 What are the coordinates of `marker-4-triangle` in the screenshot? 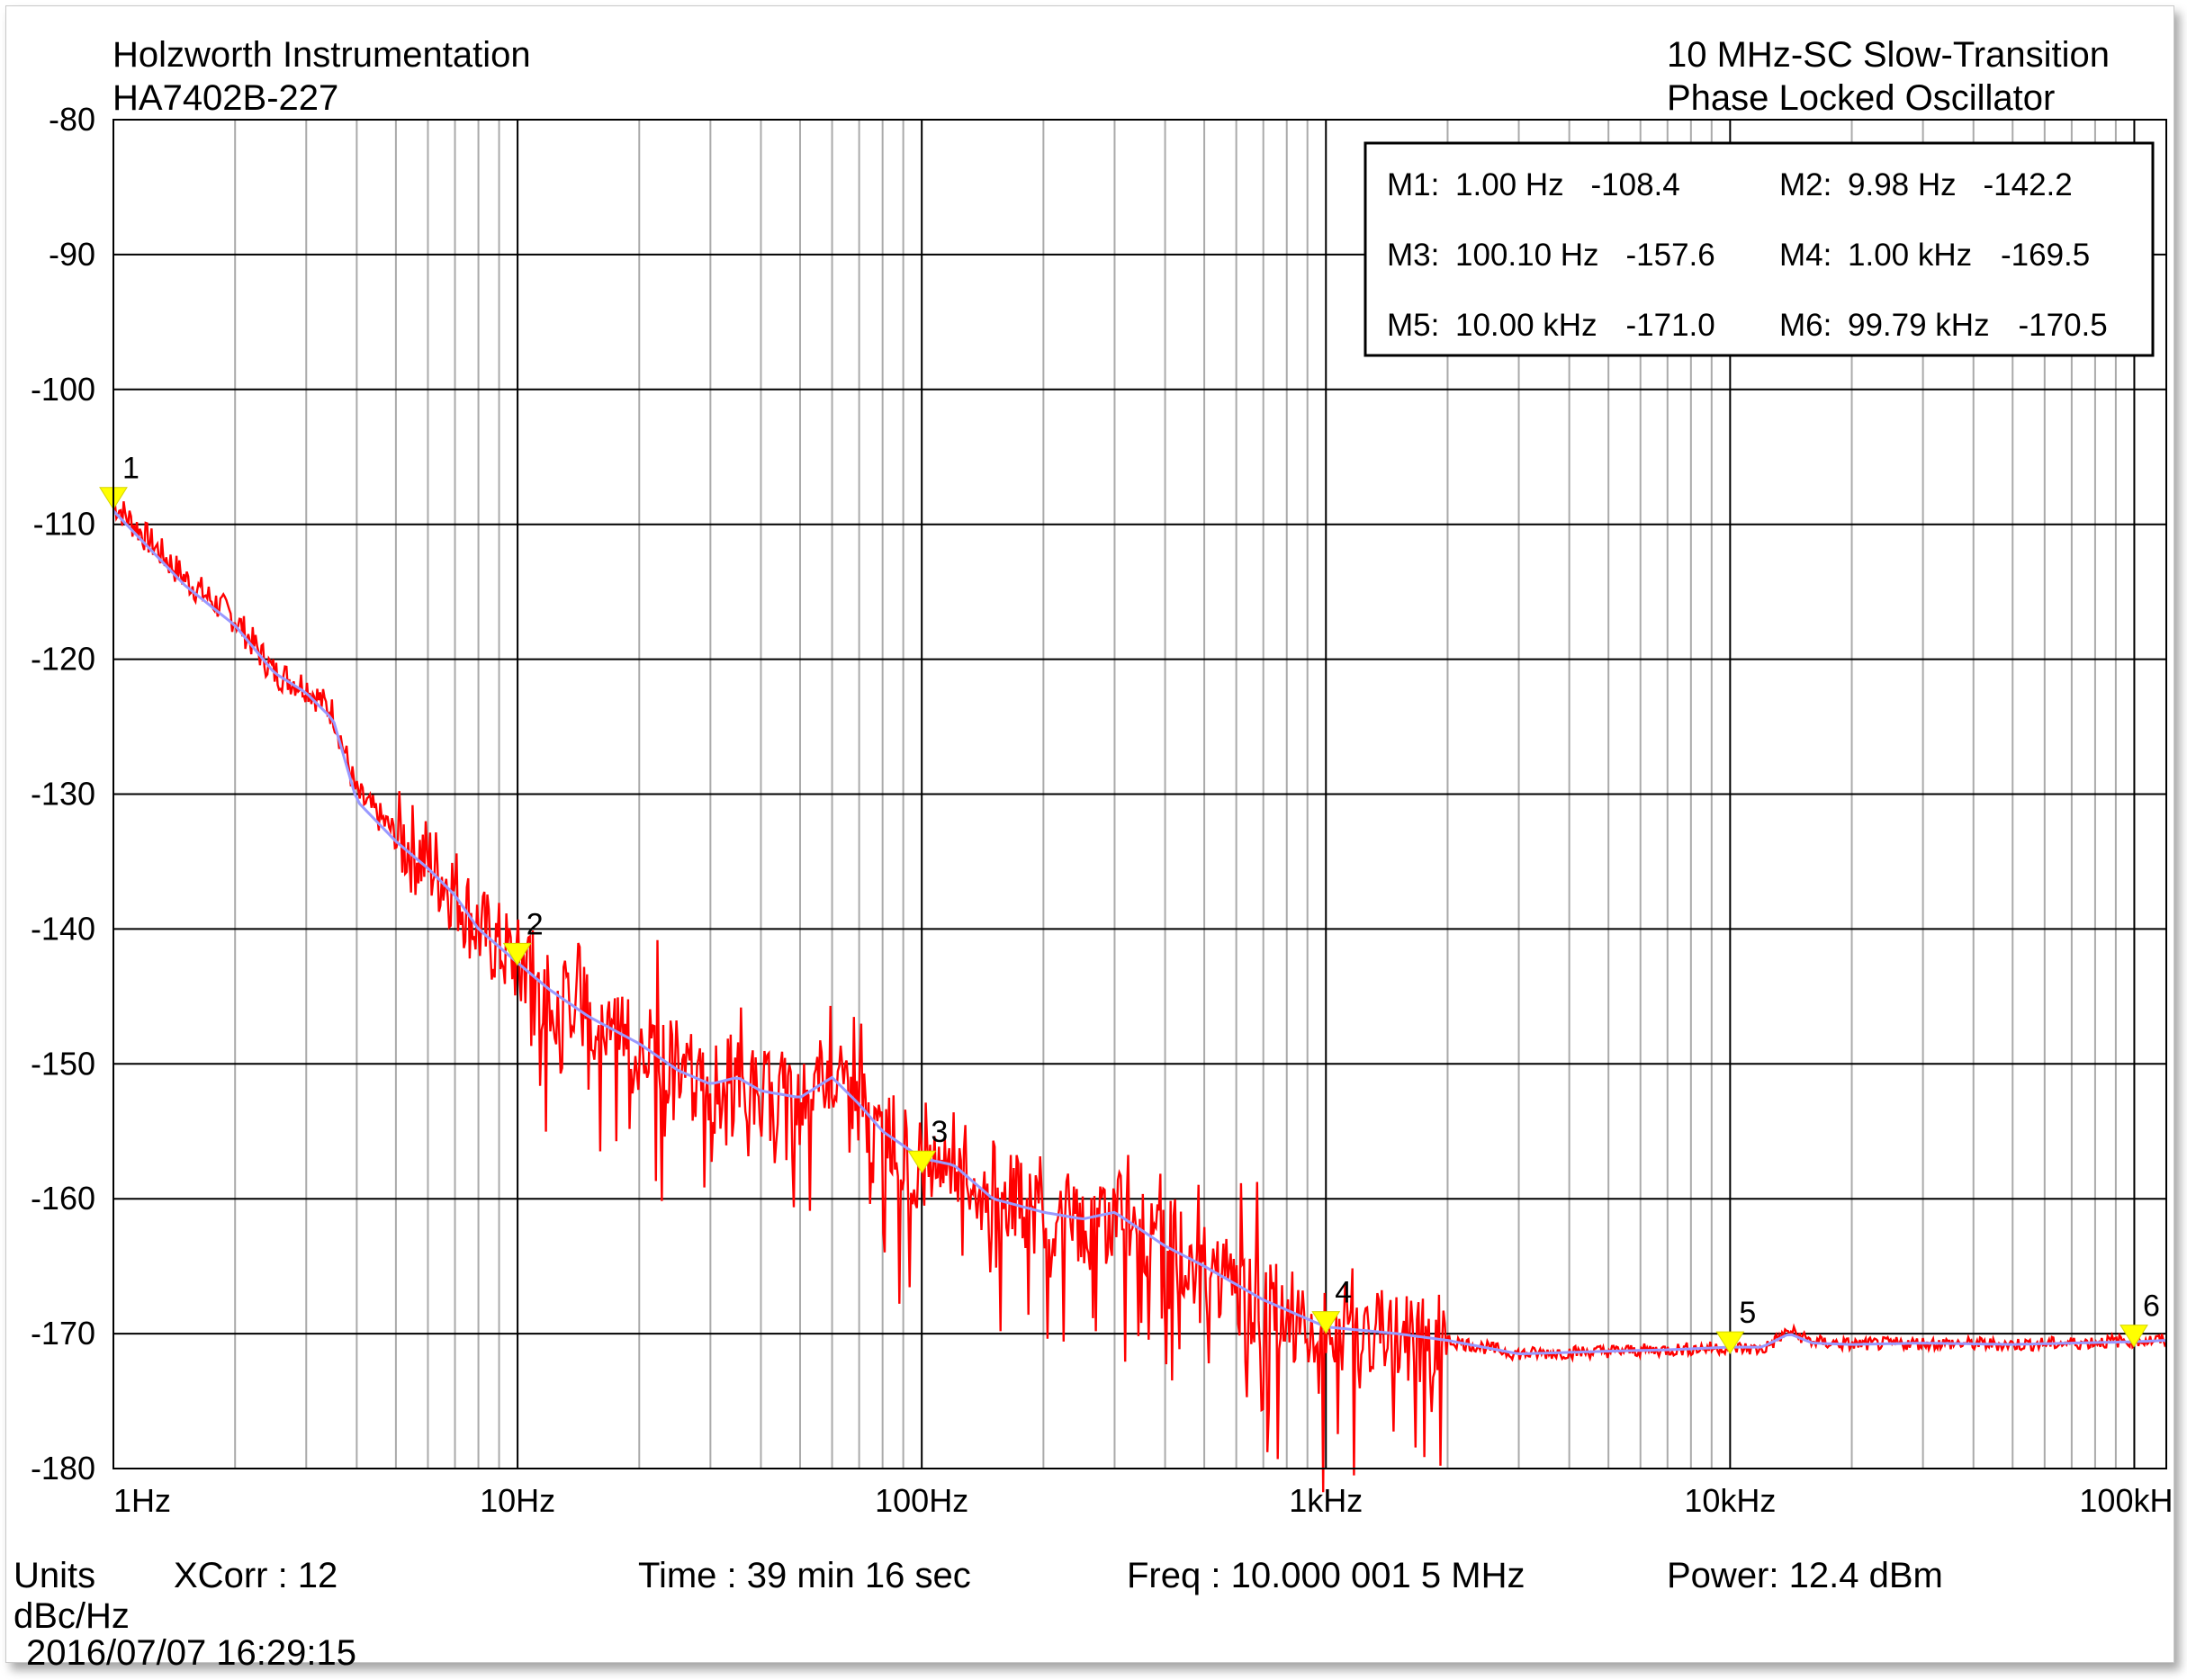 It's located at (1326, 1322).